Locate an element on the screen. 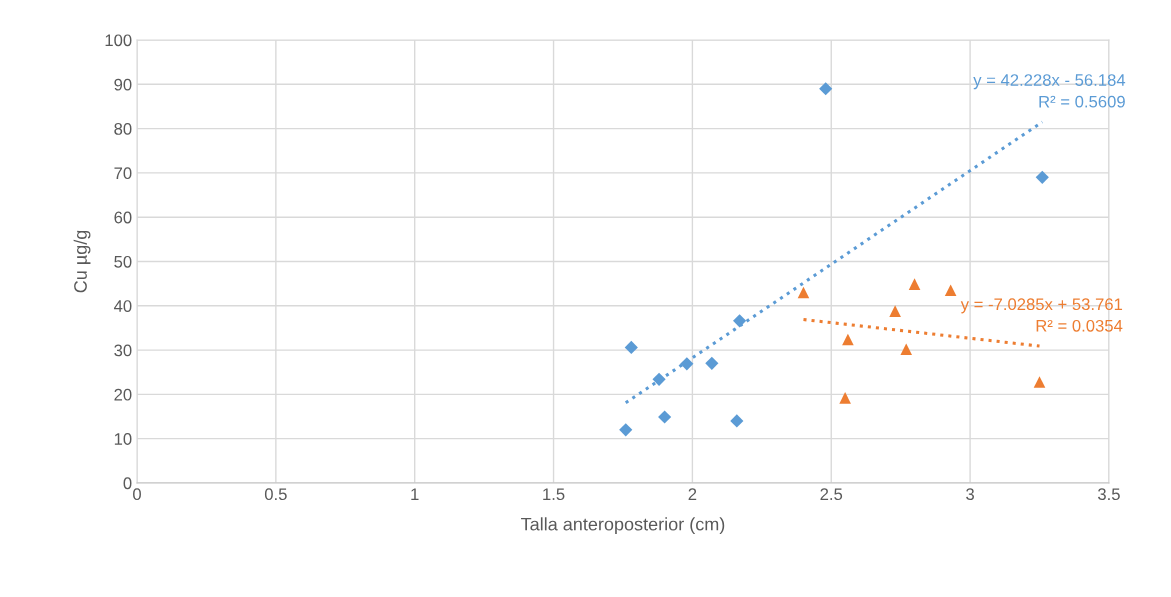  x-tick-label: 1.5 is located at coordinates (554, 494).